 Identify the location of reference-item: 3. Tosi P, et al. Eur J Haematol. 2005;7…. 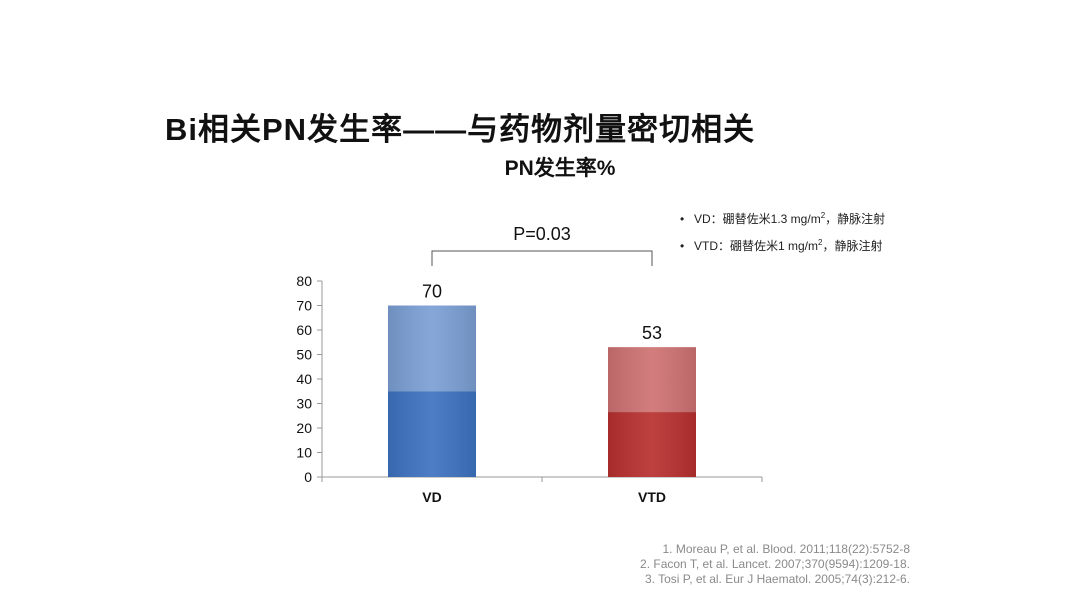
(777, 579).